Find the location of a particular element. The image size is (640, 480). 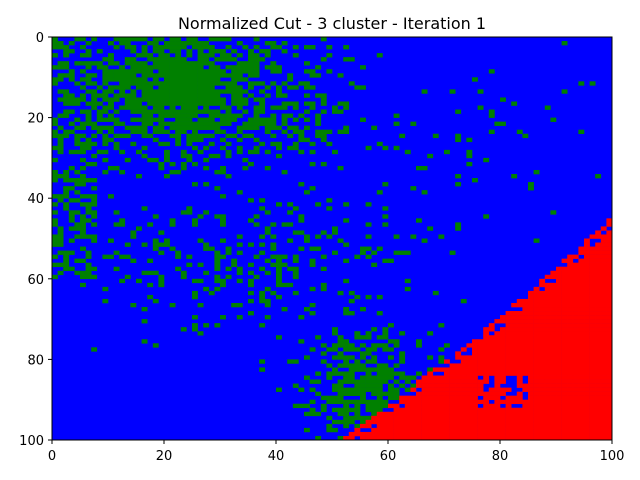

x-tick-label: 0 is located at coordinates (52, 456).